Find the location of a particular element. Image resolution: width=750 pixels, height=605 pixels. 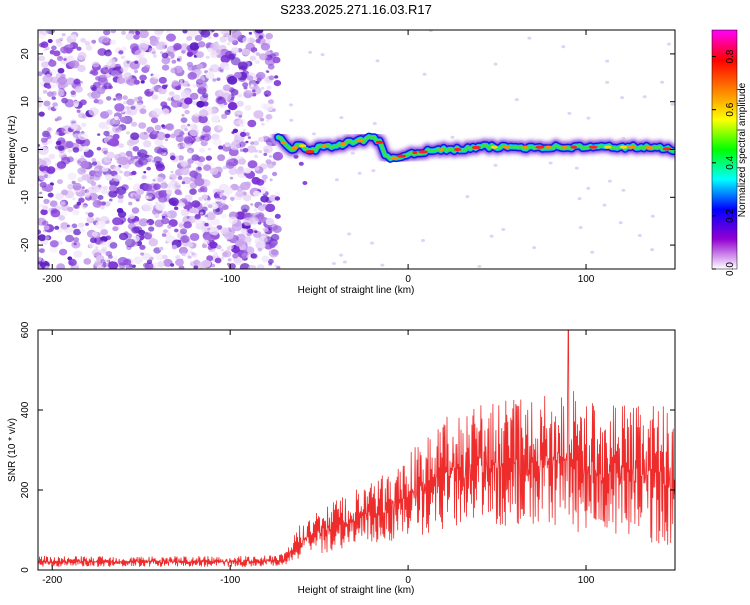

spectrogram-x-label: Height of straight line (km) is located at coordinates (356, 290).